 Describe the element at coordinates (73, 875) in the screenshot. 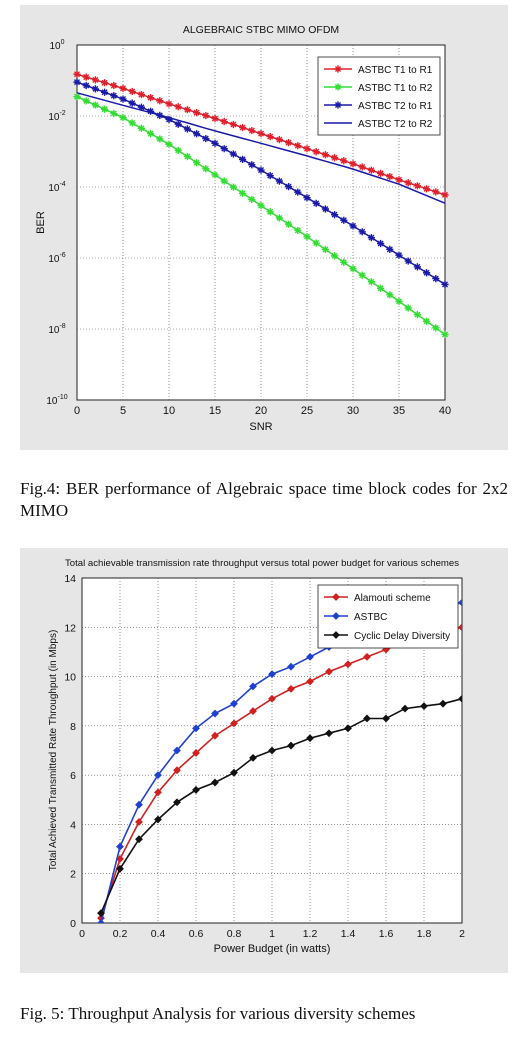

I see `y-tick-label: 2` at that location.